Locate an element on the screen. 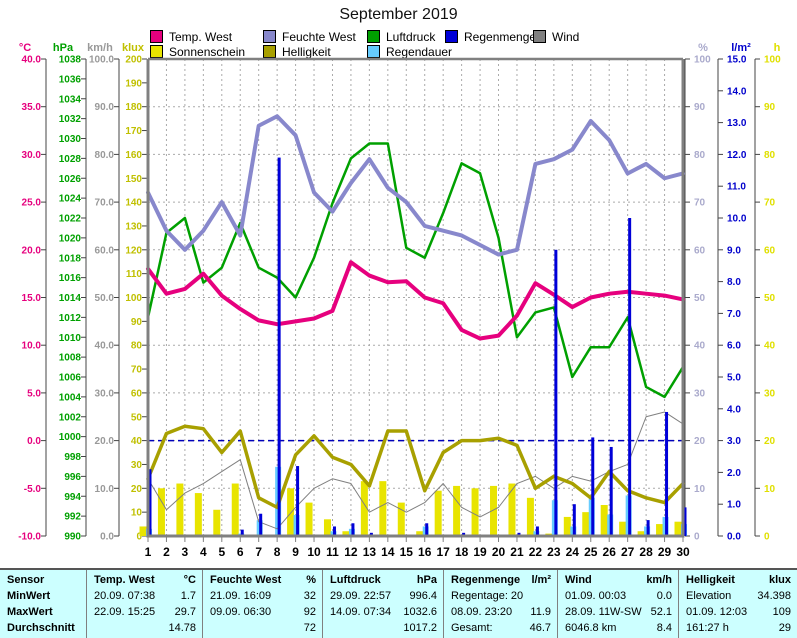 Image resolution: width=797 pixels, height=638 pixels. svg-text: 990 is located at coordinates (72, 537).